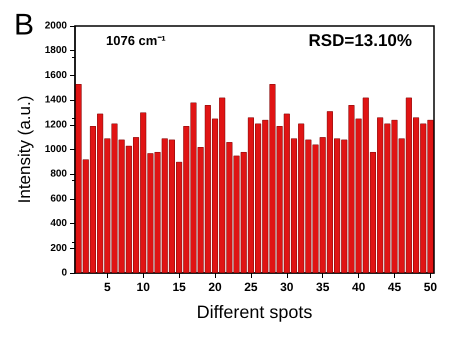 This screenshot has width=460, height=343. What do you see at coordinates (323, 287) in the screenshot?
I see `x-tick-label: 35` at bounding box center [323, 287].